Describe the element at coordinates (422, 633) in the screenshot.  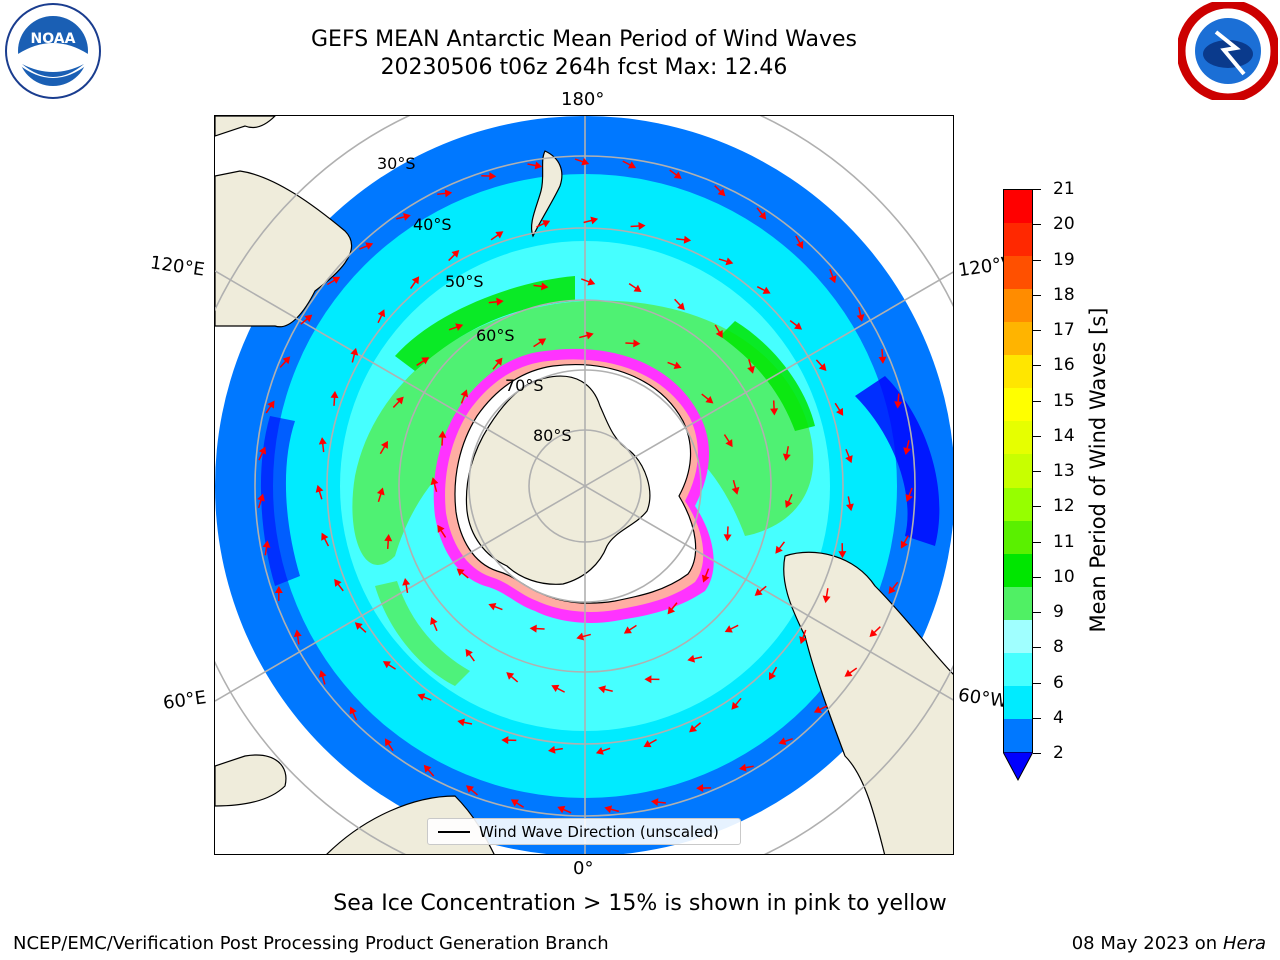
I see `ocean-band-9-10-west` at that location.